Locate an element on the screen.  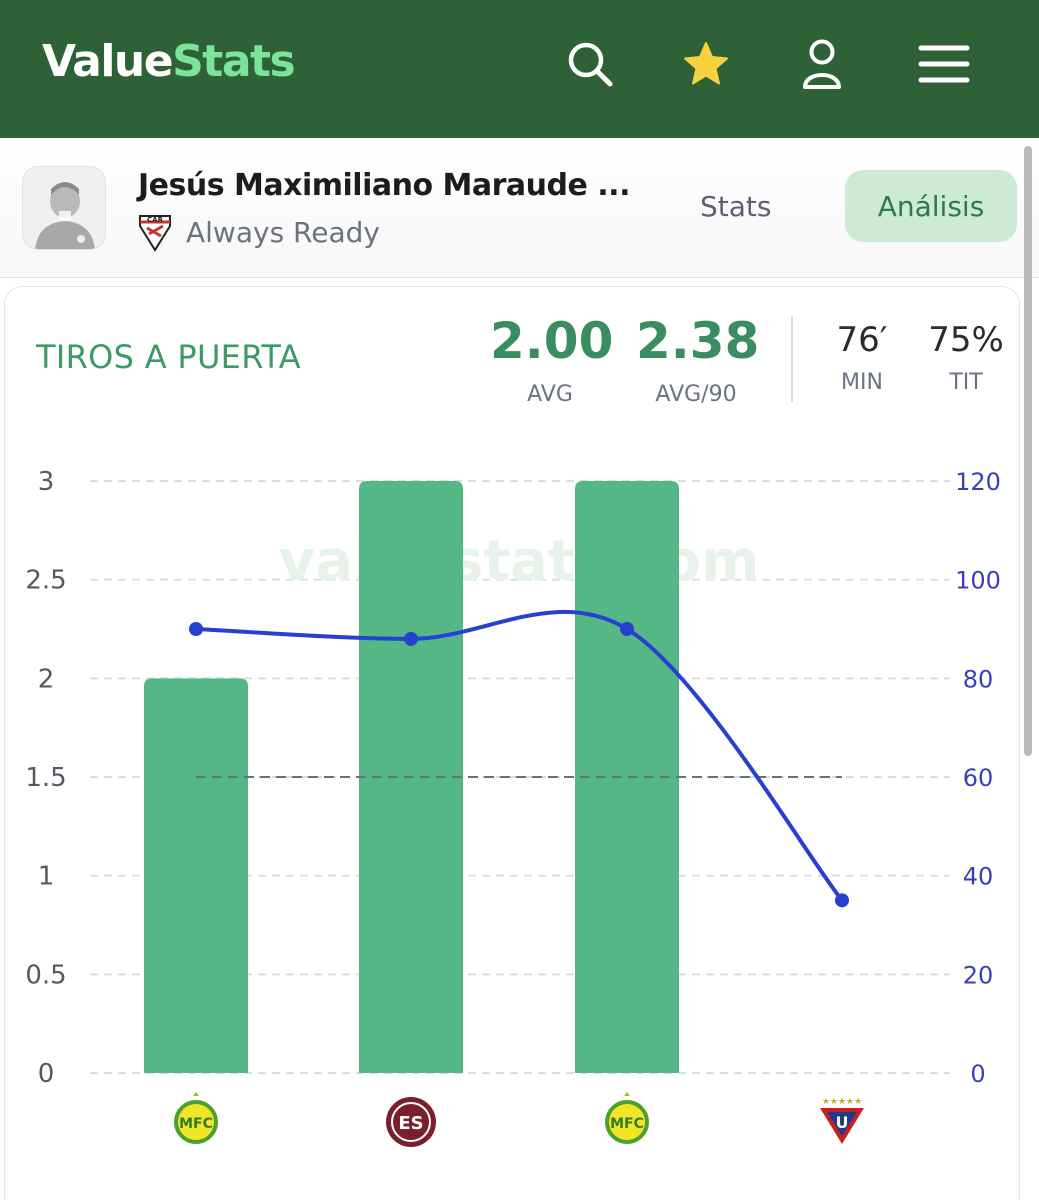
right-tick-label: 120 is located at coordinates (978, 482).